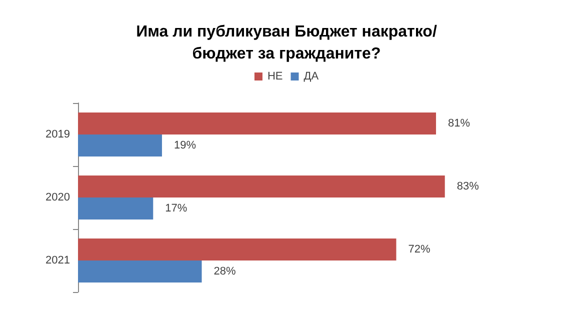  I want to click on legend-label: НЕ, so click(275, 76).